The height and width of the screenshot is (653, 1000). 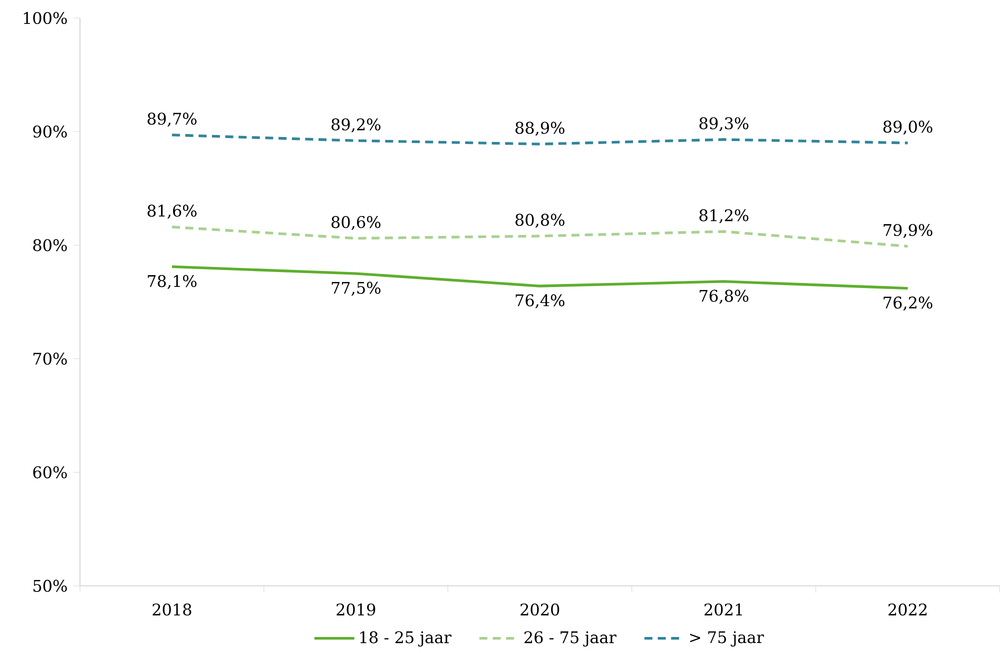 I want to click on y-tick-label: 50%, so click(x=50, y=586).